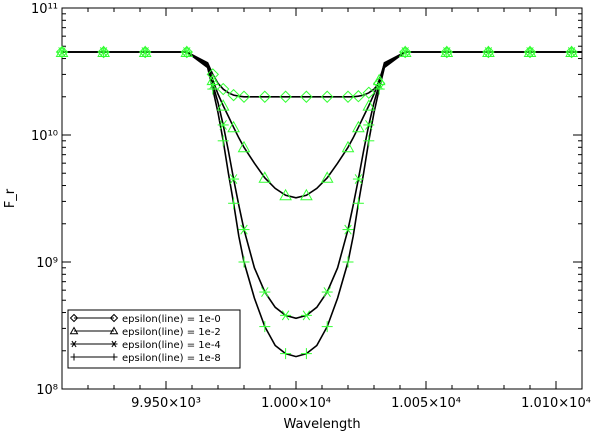  What do you see at coordinates (171, 358) in the screenshot?
I see `legend-label: epsilon(line) = 1e-8` at bounding box center [171, 358].